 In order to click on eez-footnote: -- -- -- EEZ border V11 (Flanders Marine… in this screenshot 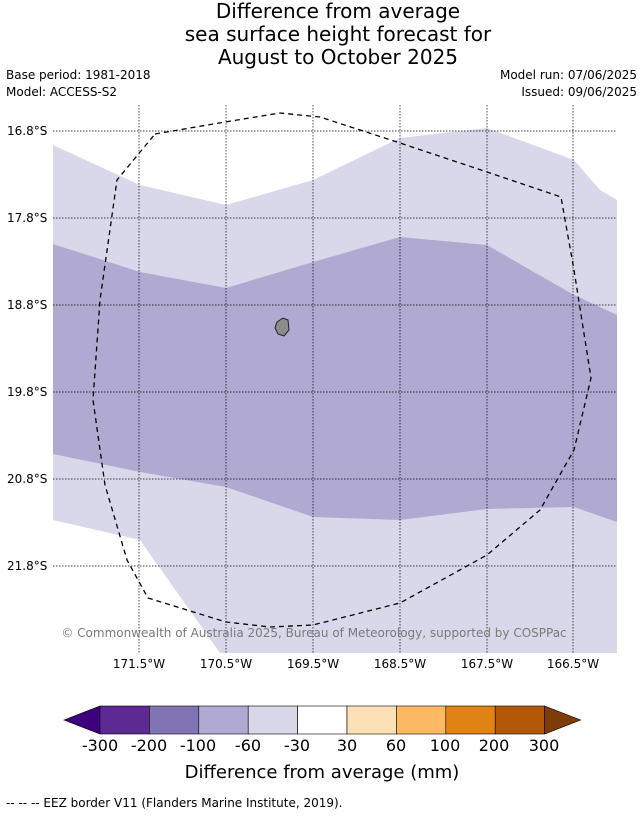, I will do `click(174, 803)`.